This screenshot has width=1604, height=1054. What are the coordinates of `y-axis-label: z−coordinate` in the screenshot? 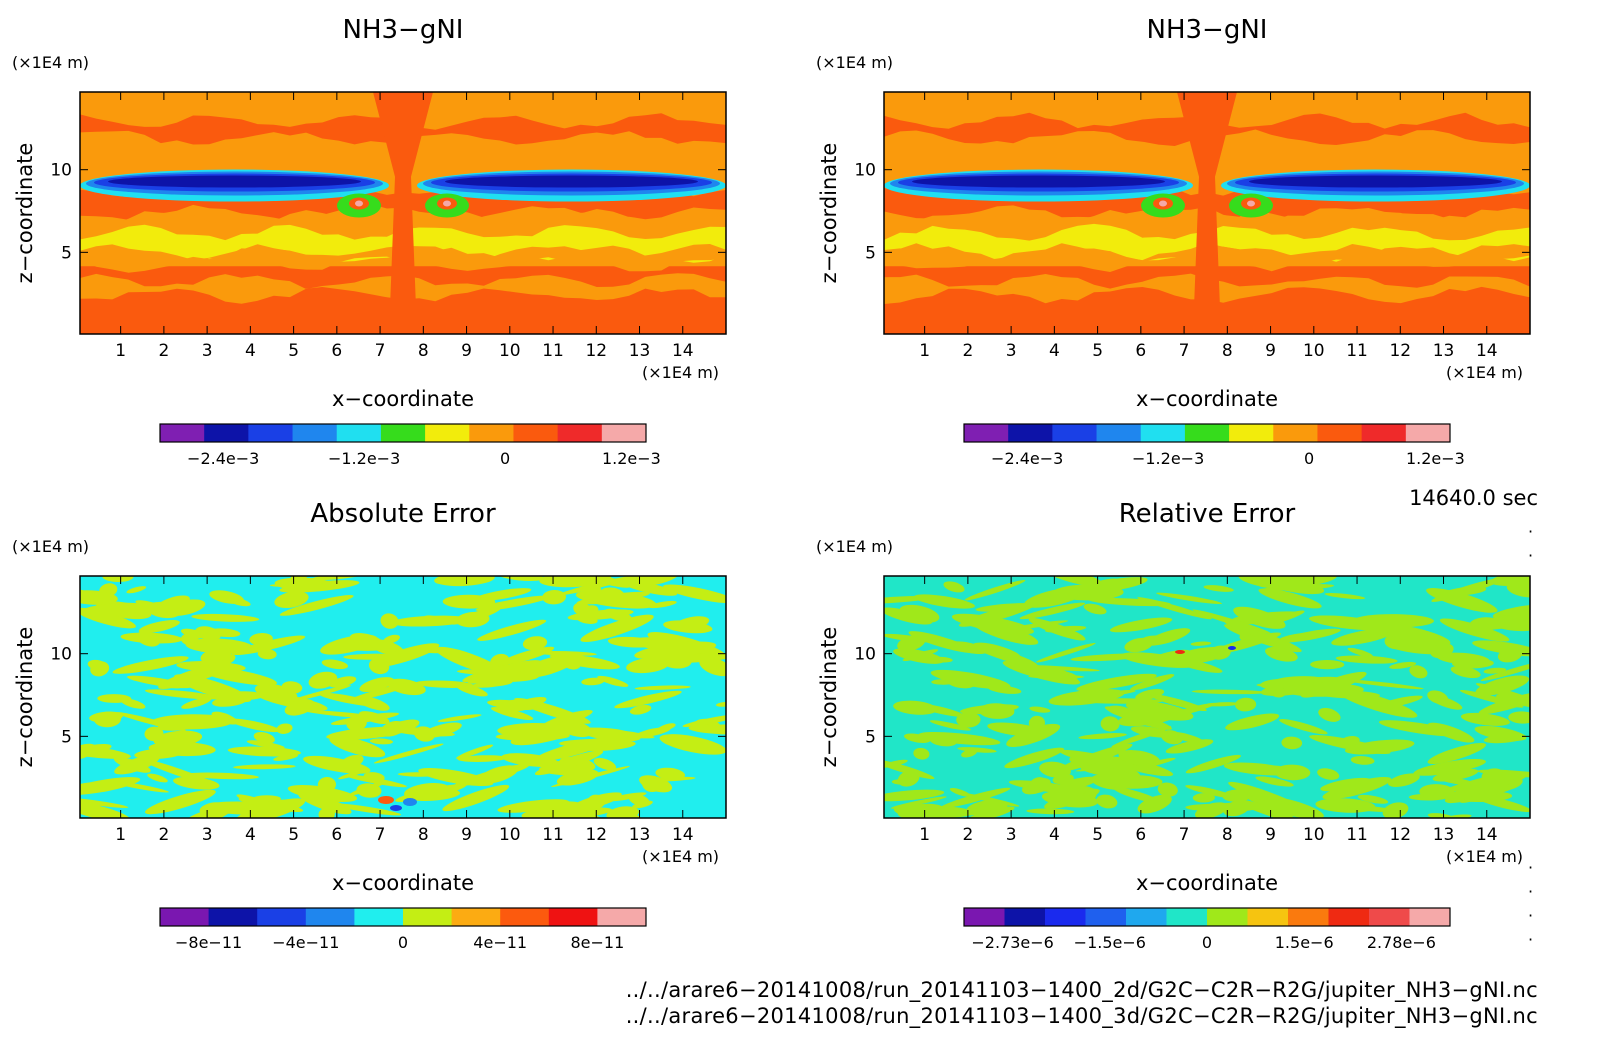 It's located at (829, 697).